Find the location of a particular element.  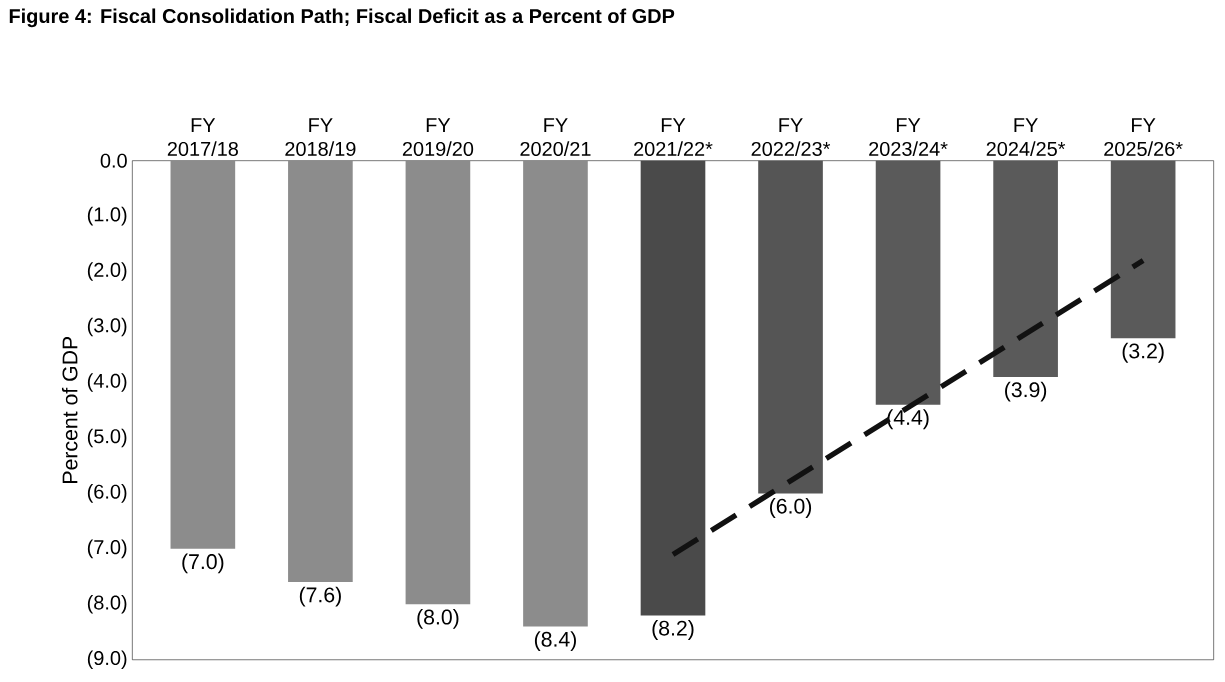

y-tick-label: (8.0) is located at coordinates (107, 604).